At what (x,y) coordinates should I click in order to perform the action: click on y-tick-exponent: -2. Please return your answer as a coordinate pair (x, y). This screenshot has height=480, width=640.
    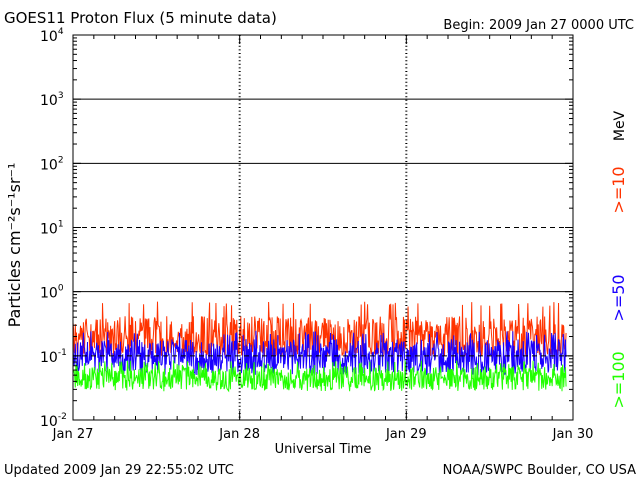
    Looking at the image, I should click on (62, 417).